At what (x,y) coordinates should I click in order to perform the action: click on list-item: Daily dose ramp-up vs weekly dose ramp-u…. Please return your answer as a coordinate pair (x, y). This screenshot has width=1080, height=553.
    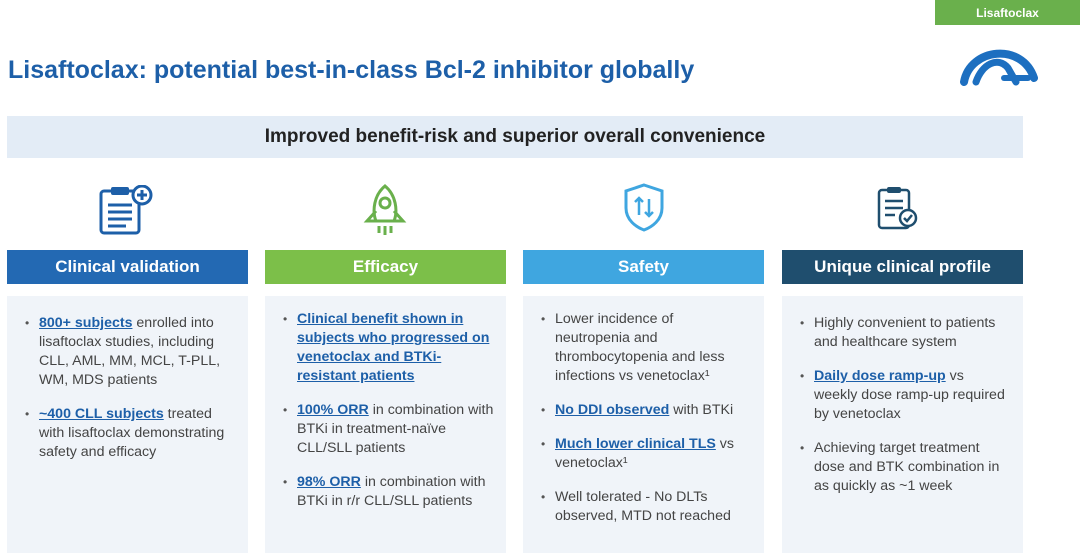
    Looking at the image, I should click on (905, 395).